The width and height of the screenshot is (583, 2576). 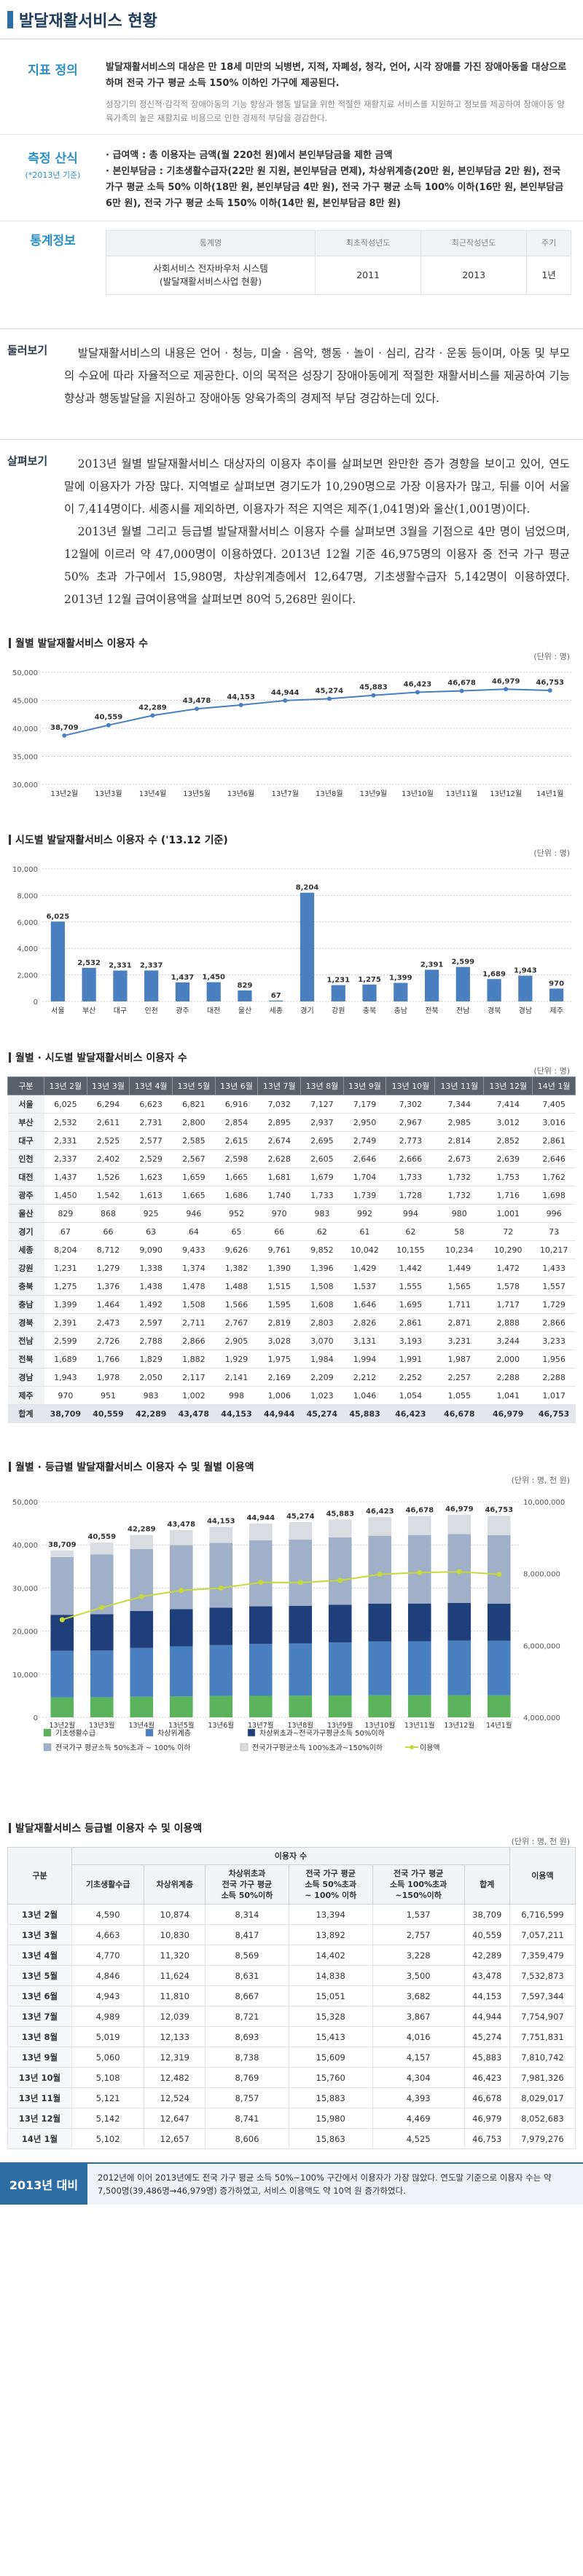 I want to click on table-cell: 7,179, so click(x=364, y=1104).